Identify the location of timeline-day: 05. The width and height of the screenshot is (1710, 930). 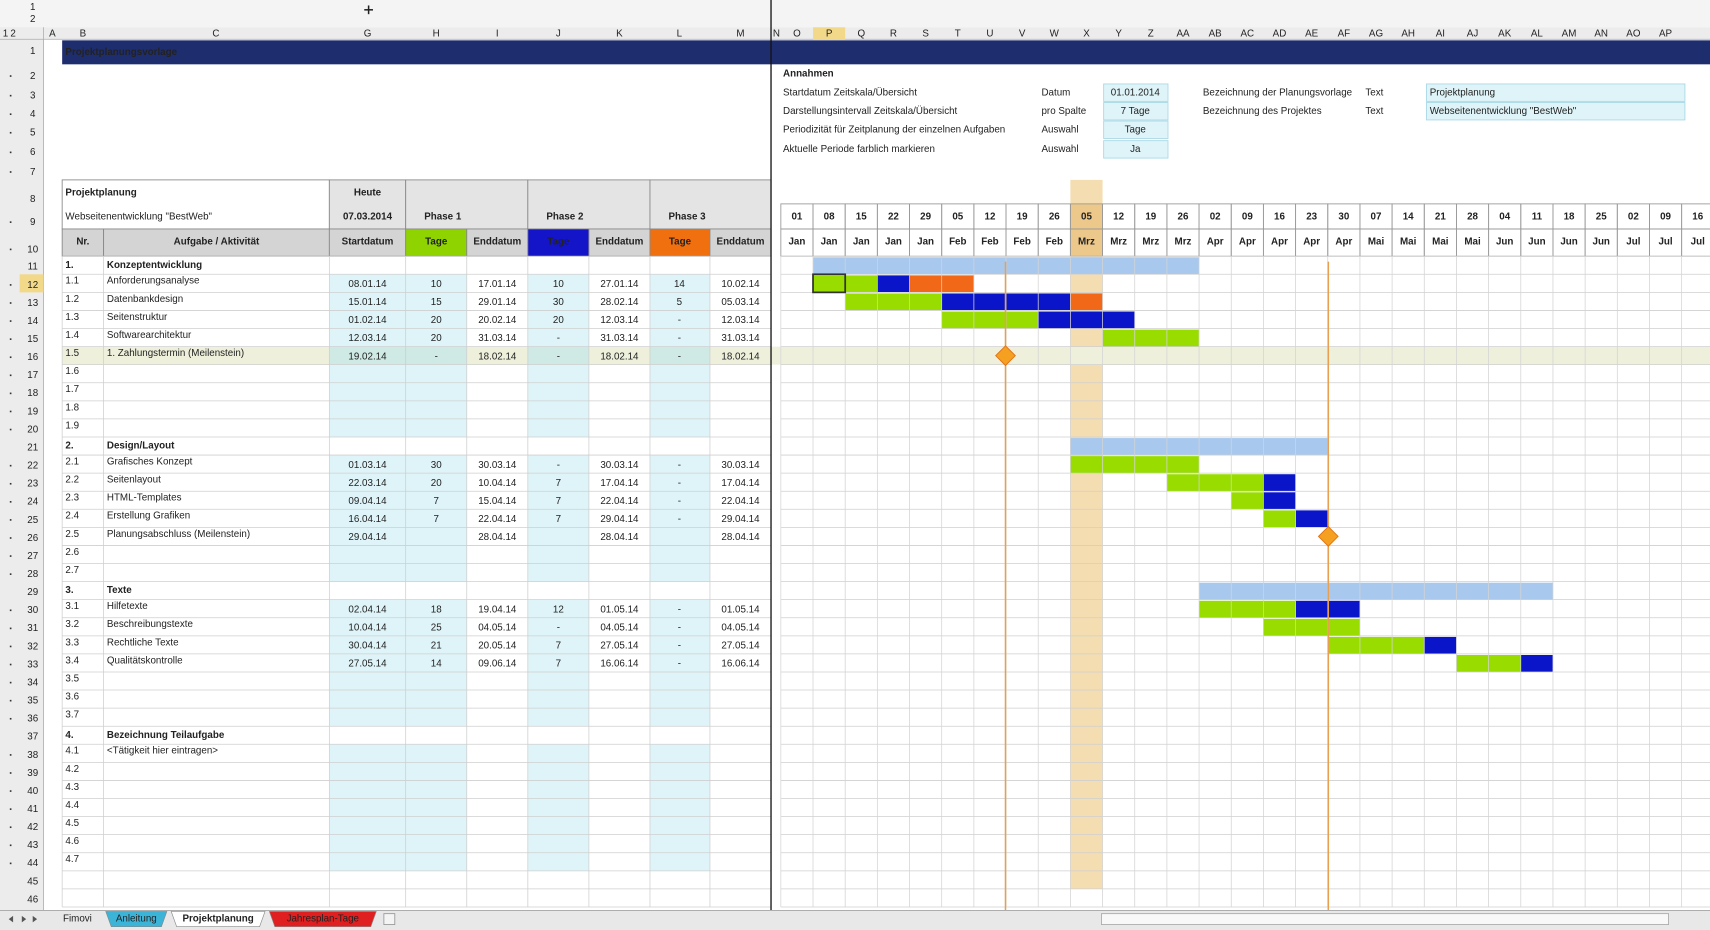
(957, 217).